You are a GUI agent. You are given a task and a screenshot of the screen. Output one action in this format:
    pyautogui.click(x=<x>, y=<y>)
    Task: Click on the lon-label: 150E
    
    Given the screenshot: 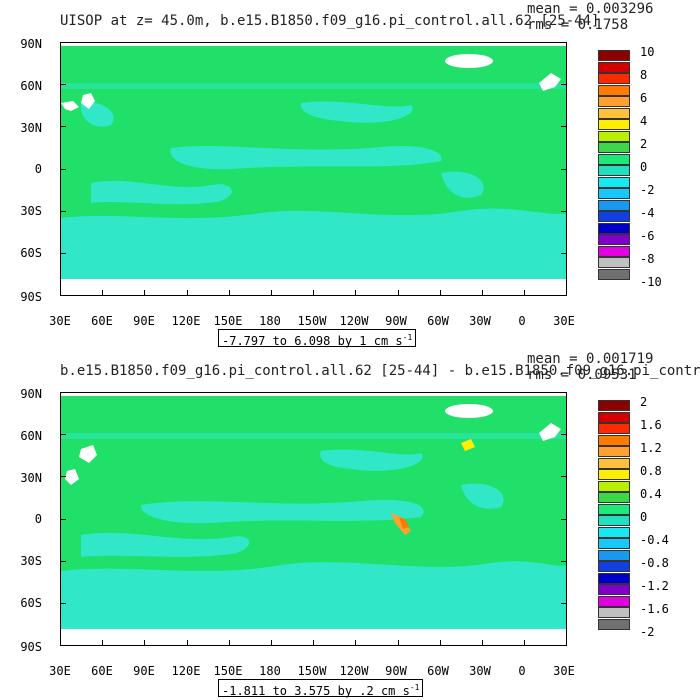 What is the action you would take?
    pyautogui.click(x=228, y=321)
    